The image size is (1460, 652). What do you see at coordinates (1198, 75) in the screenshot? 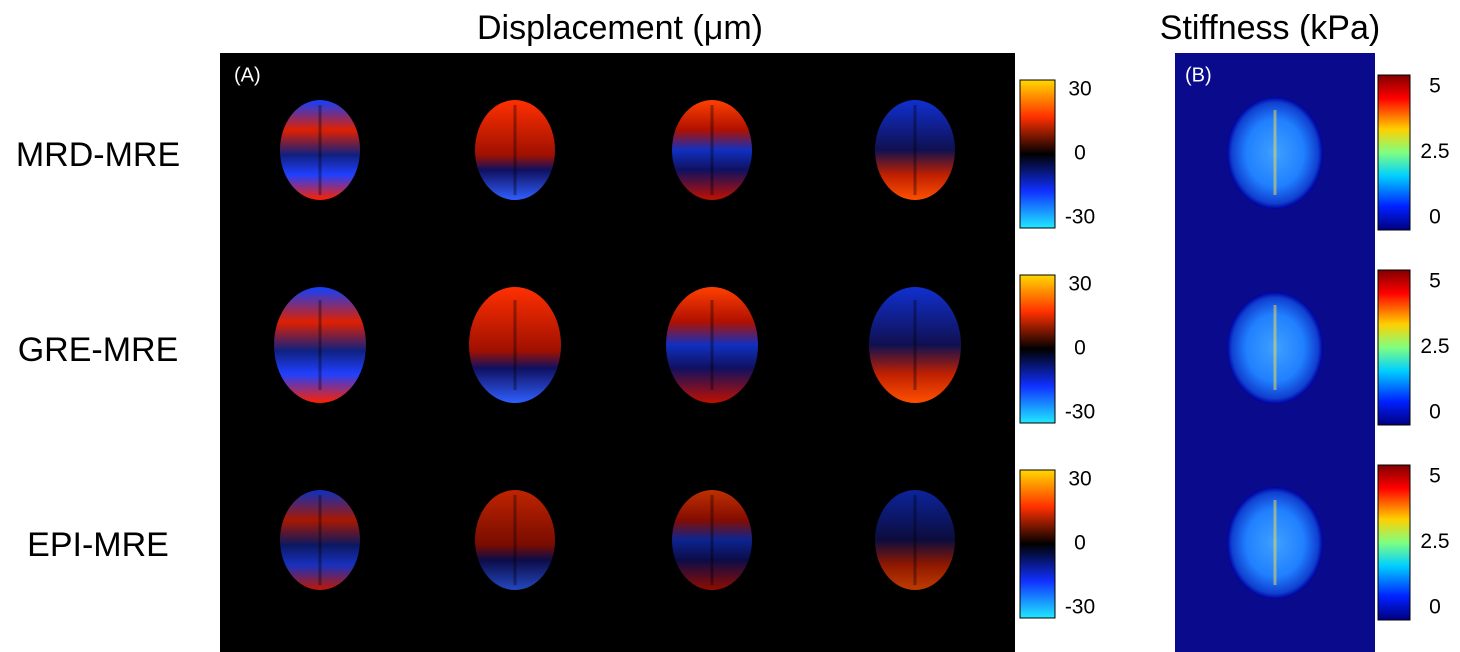
I see `panel-label: (B)` at bounding box center [1198, 75].